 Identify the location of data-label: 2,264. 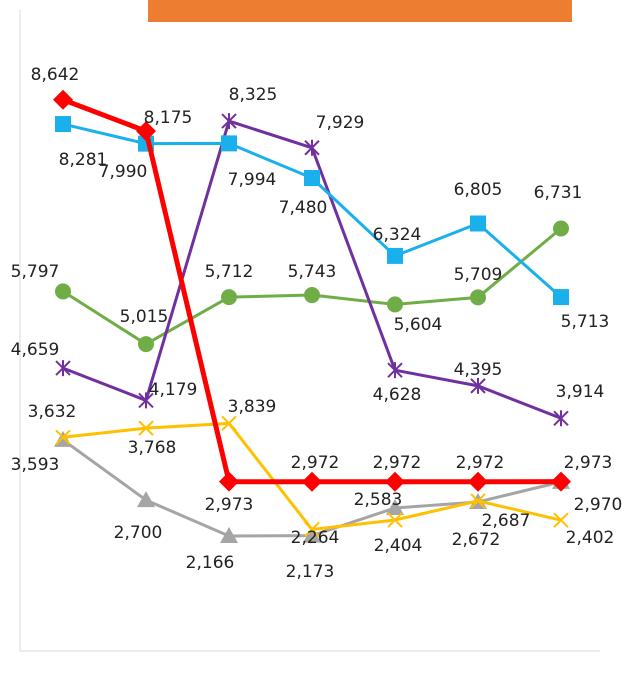
(315, 538).